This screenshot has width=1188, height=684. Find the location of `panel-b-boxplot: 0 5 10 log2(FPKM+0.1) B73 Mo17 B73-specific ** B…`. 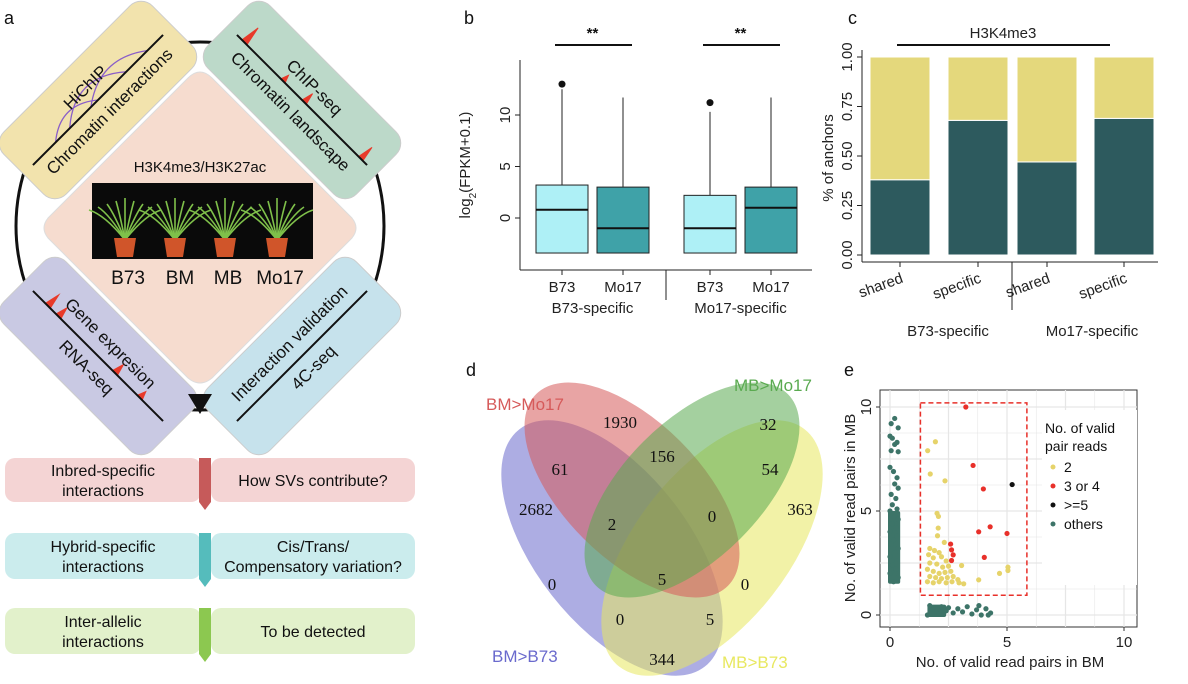

panel-b-boxplot: 0 5 10 log2(FPKM+0.1) B73 Mo17 B73-specific ** B… is located at coordinates (634, 171).